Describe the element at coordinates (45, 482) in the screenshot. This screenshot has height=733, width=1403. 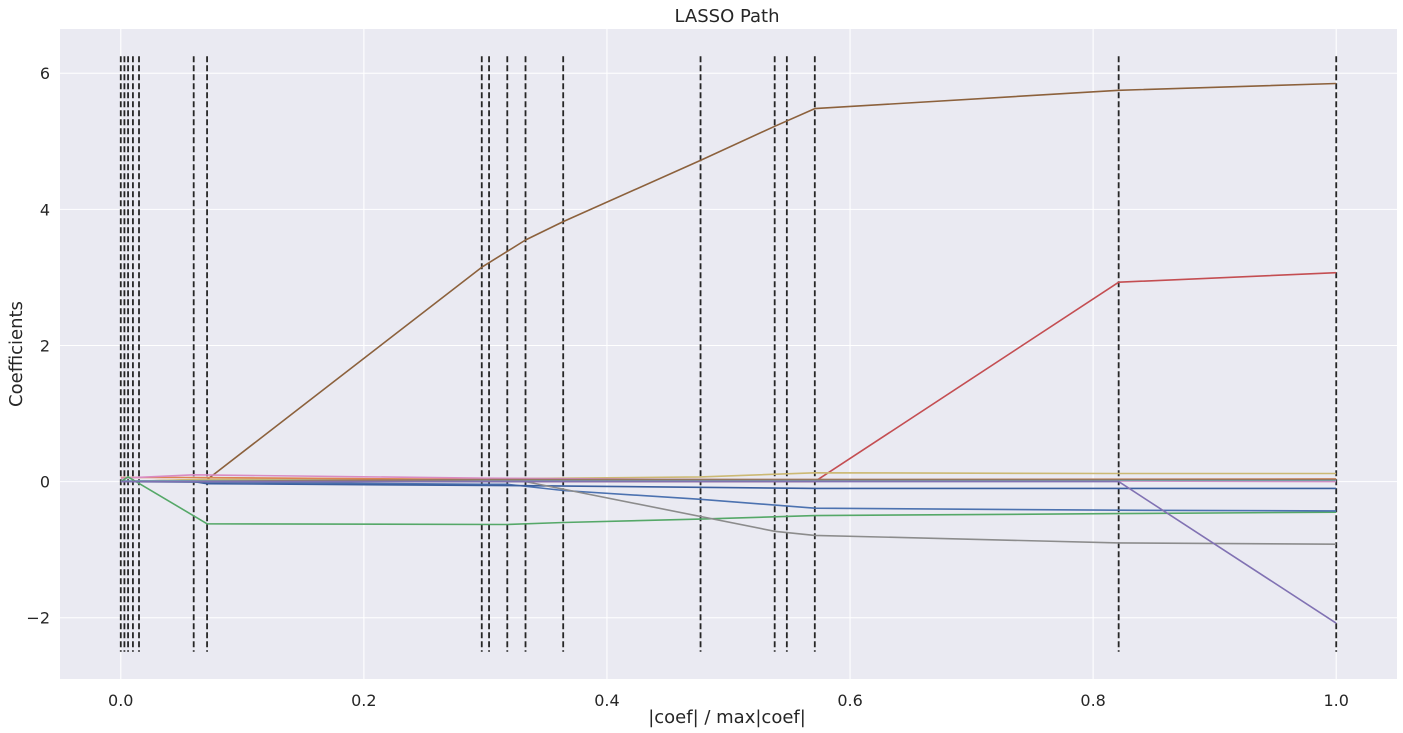
I see `y-tick-label: 0` at that location.